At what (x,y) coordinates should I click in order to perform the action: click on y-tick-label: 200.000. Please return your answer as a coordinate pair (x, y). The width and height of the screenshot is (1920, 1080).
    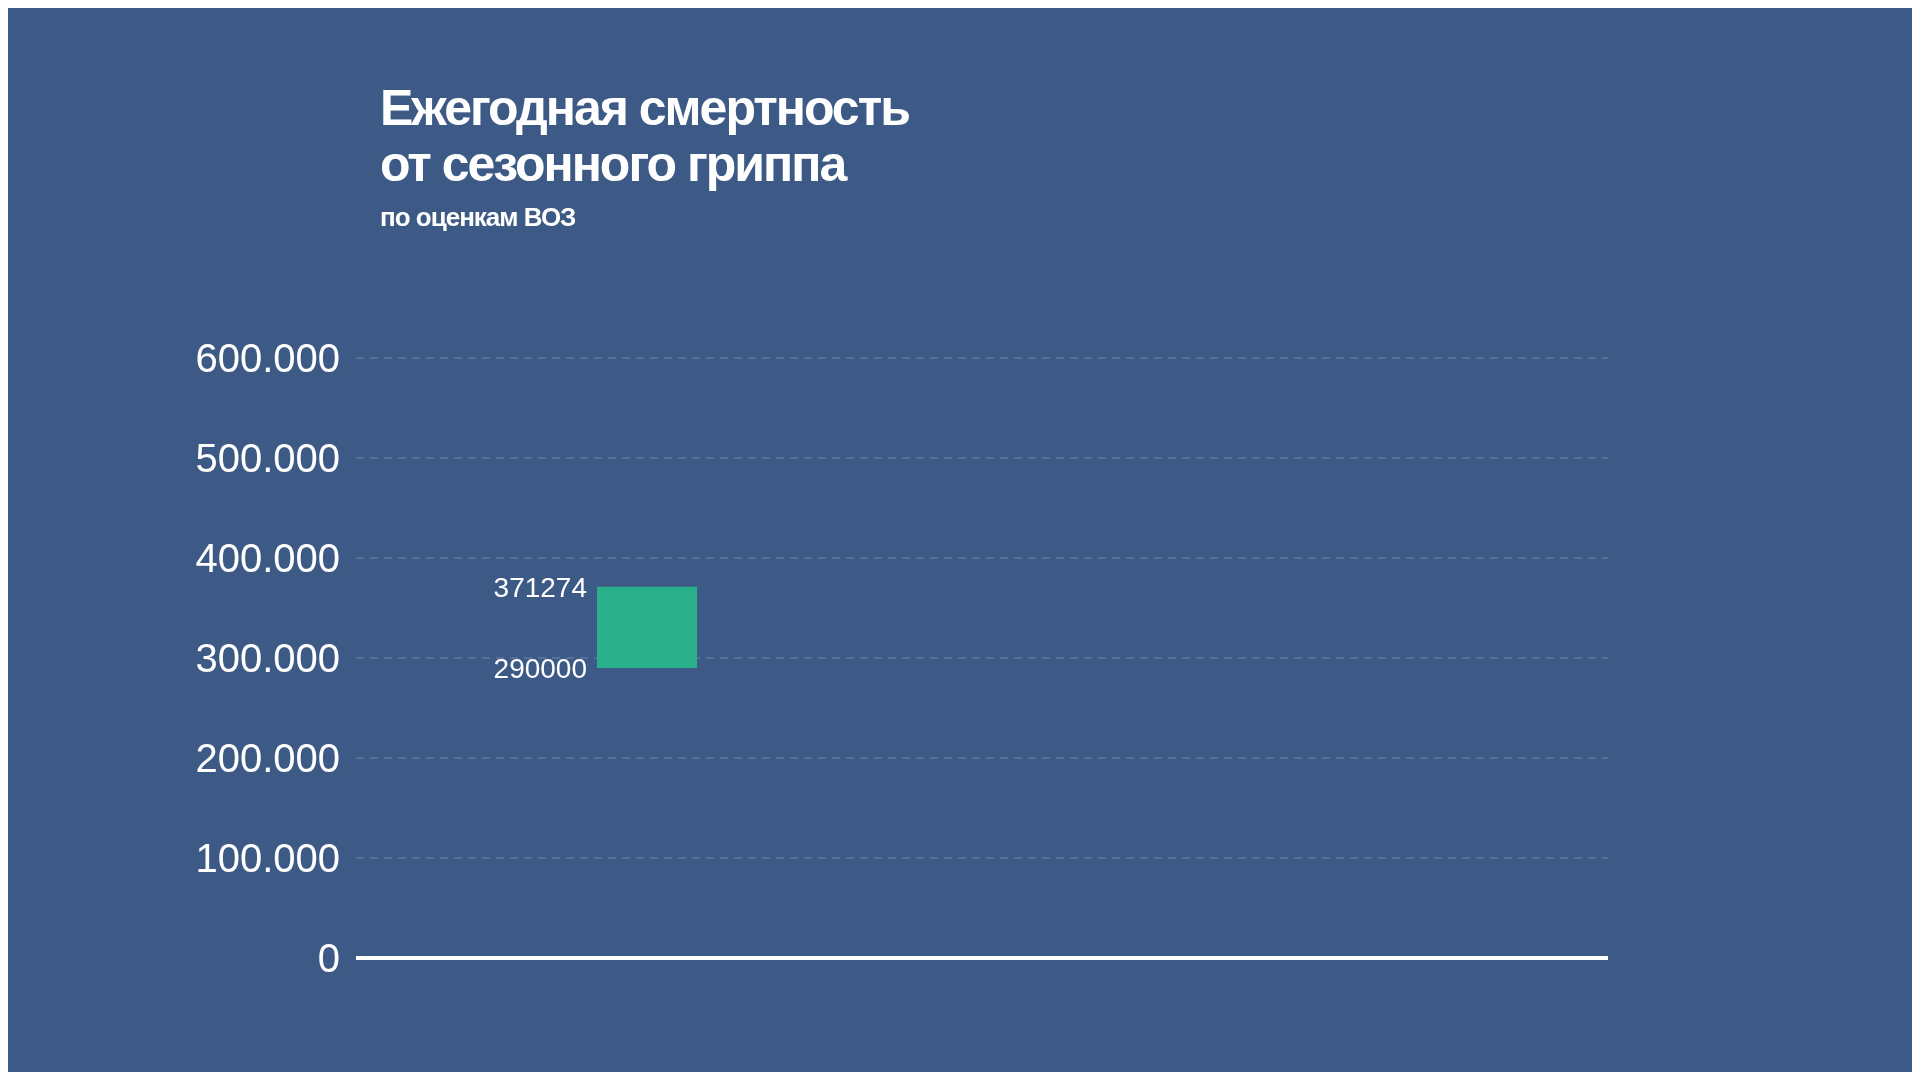
    Looking at the image, I should click on (267, 758).